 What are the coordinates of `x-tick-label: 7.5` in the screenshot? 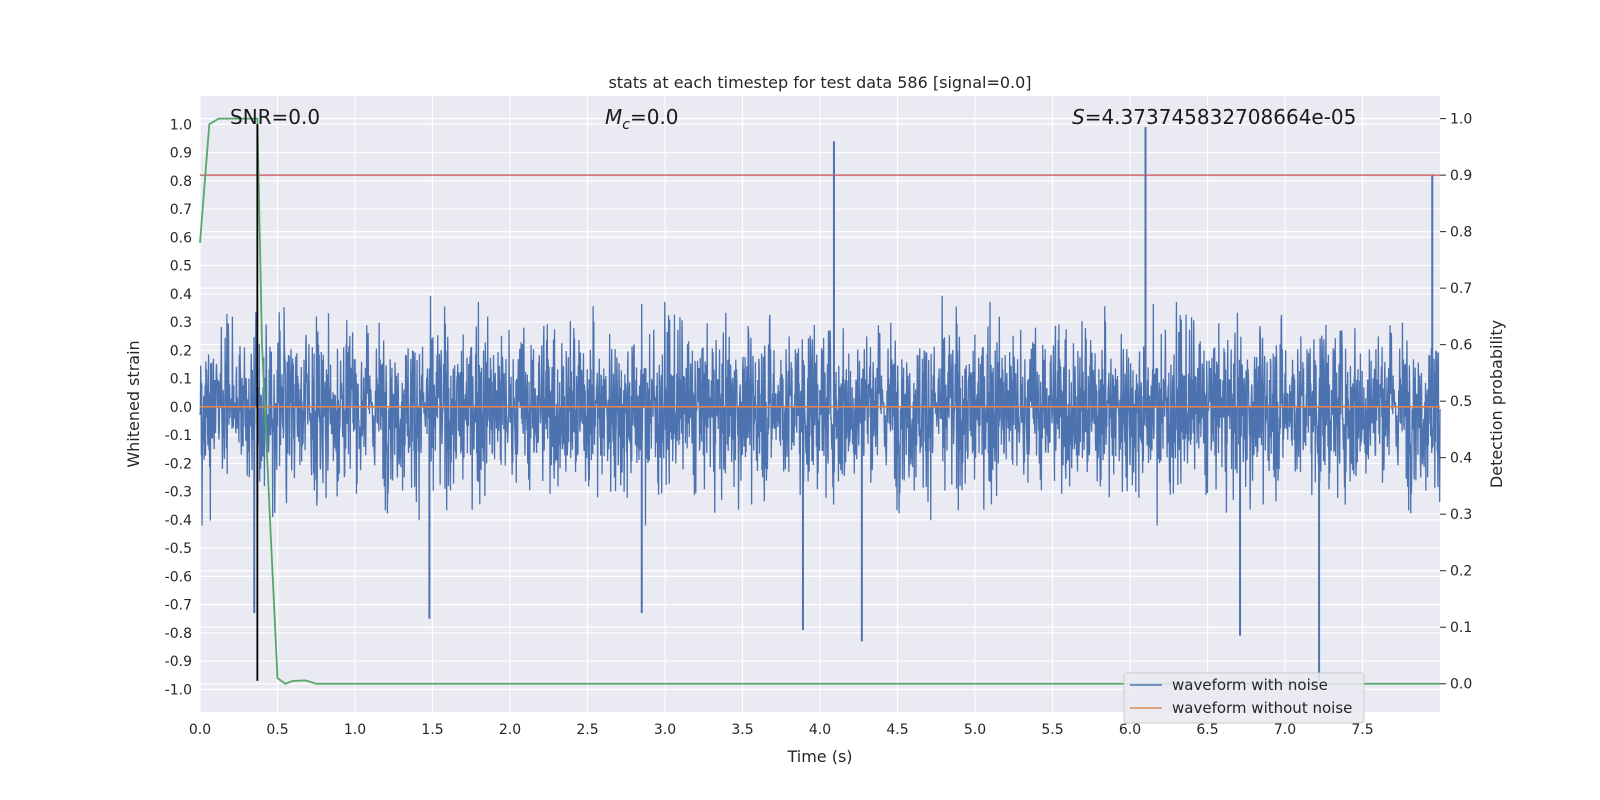 It's located at (1362, 730).